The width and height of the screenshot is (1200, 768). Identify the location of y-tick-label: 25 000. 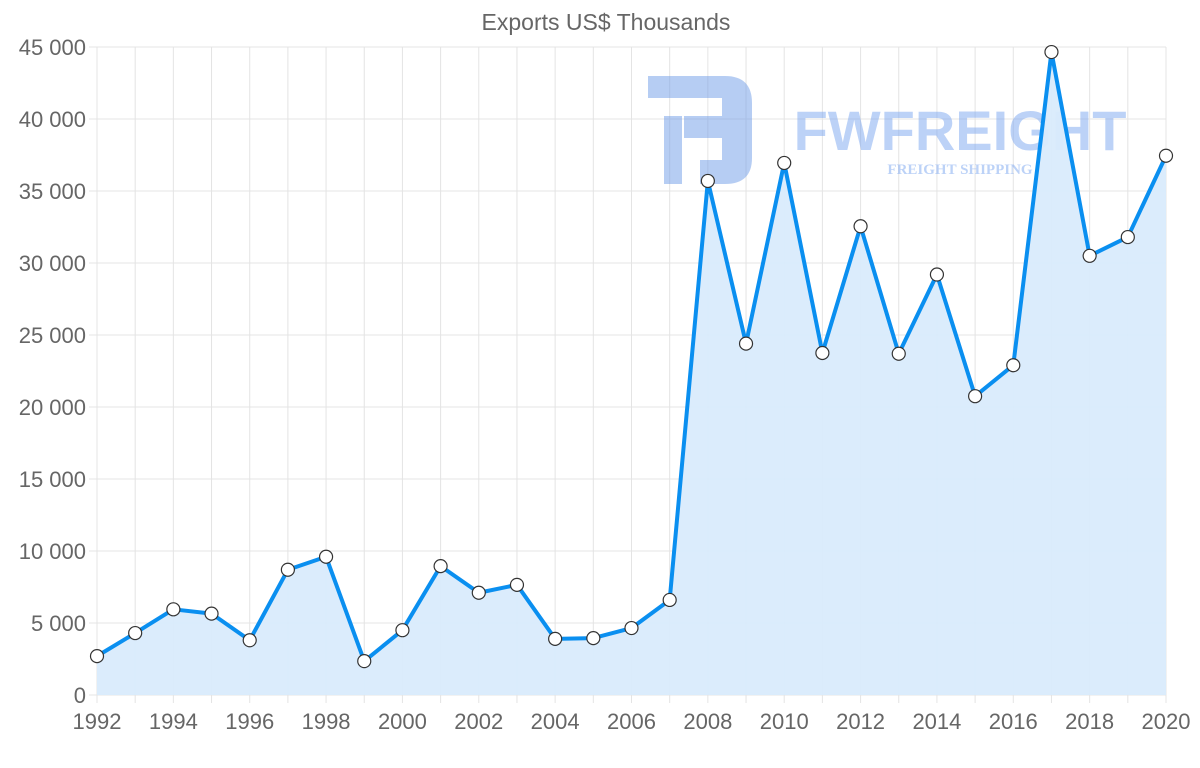
(52, 335).